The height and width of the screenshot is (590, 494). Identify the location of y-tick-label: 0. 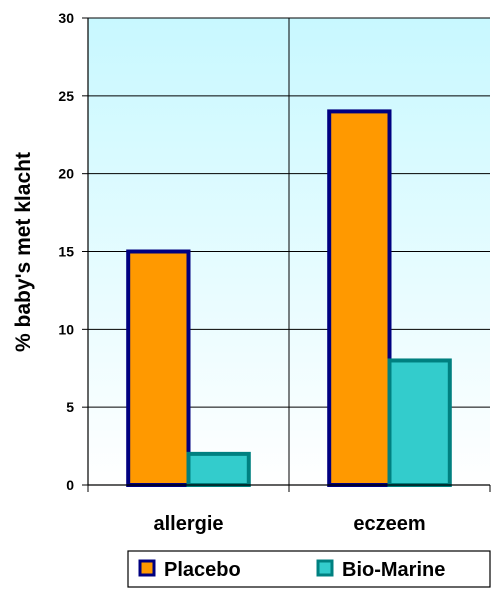
(70, 485).